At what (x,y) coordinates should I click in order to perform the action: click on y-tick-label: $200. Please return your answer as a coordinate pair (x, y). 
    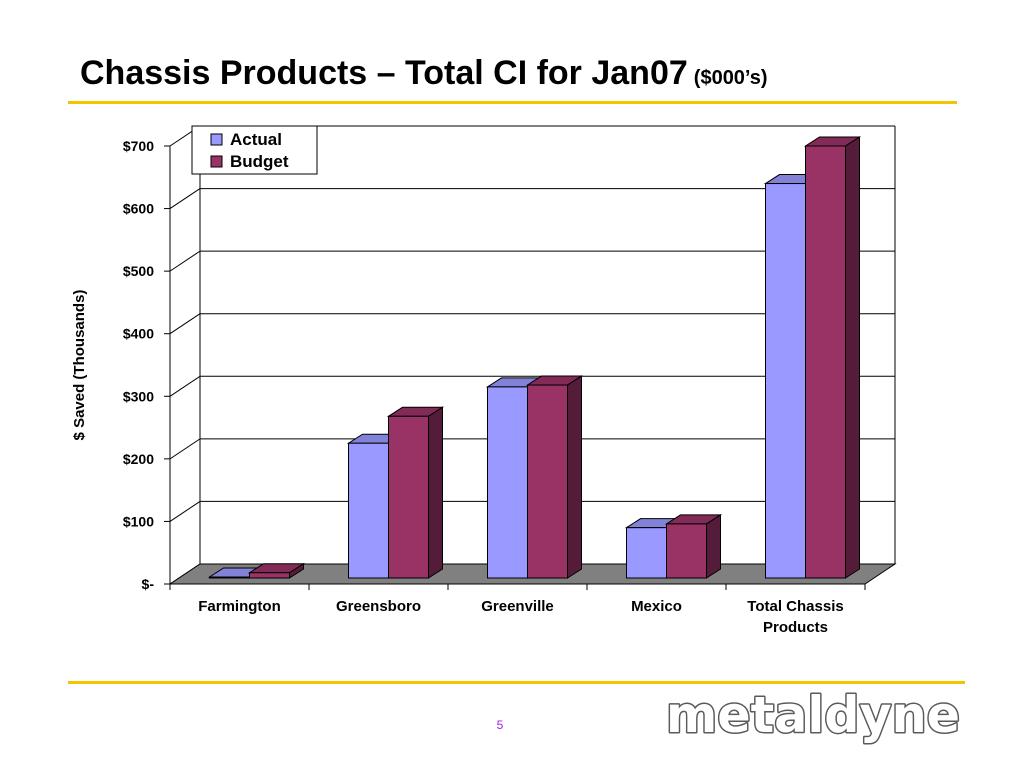
    Looking at the image, I should click on (138, 459).